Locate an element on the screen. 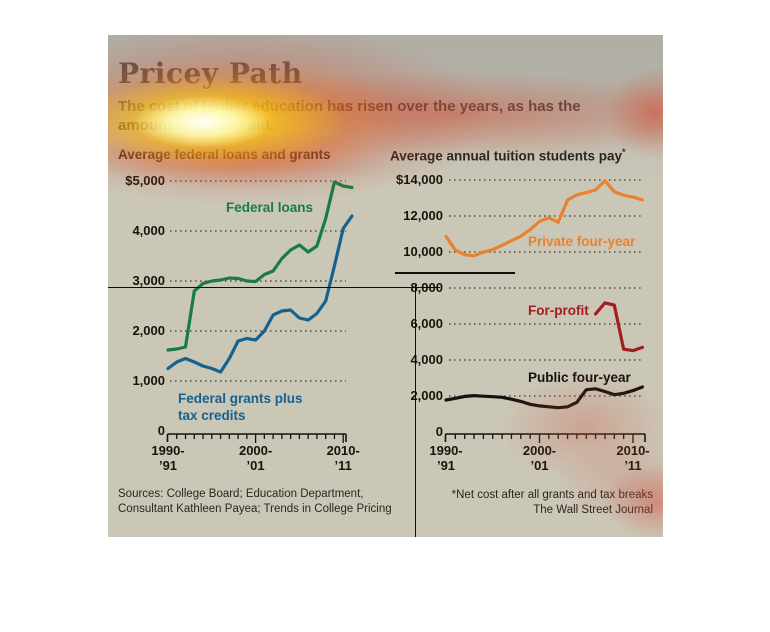 Image resolution: width=770 pixels, height=632 pixels. right-chart-header: Average annual tuition students pay* is located at coordinates (508, 155).